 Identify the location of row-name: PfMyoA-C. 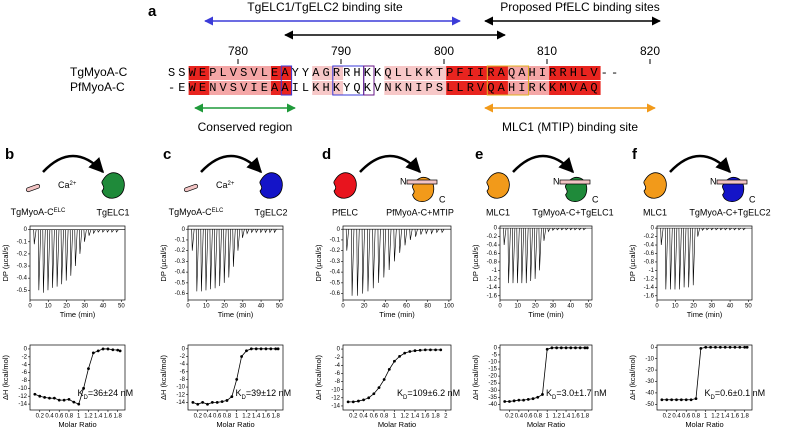
(97, 87).